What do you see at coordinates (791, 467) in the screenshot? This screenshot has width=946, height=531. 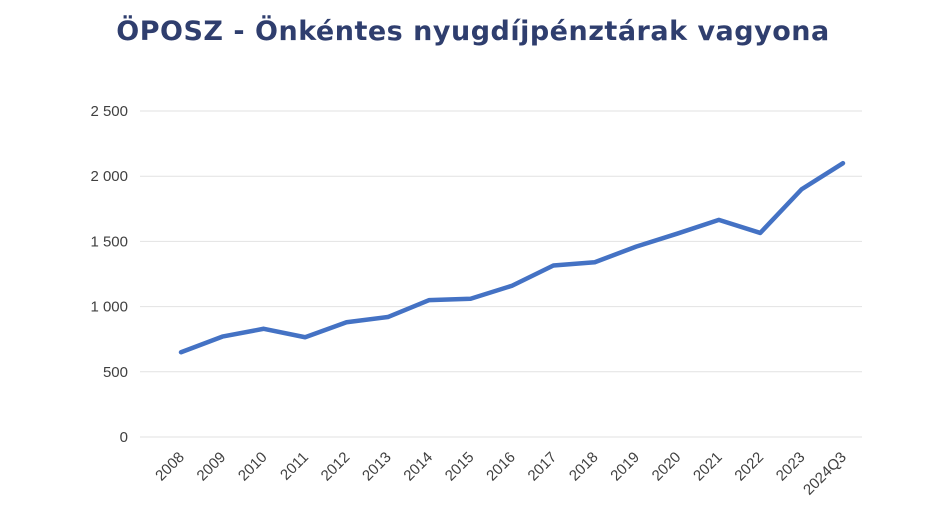 I see `x-tick-label: 2023` at bounding box center [791, 467].